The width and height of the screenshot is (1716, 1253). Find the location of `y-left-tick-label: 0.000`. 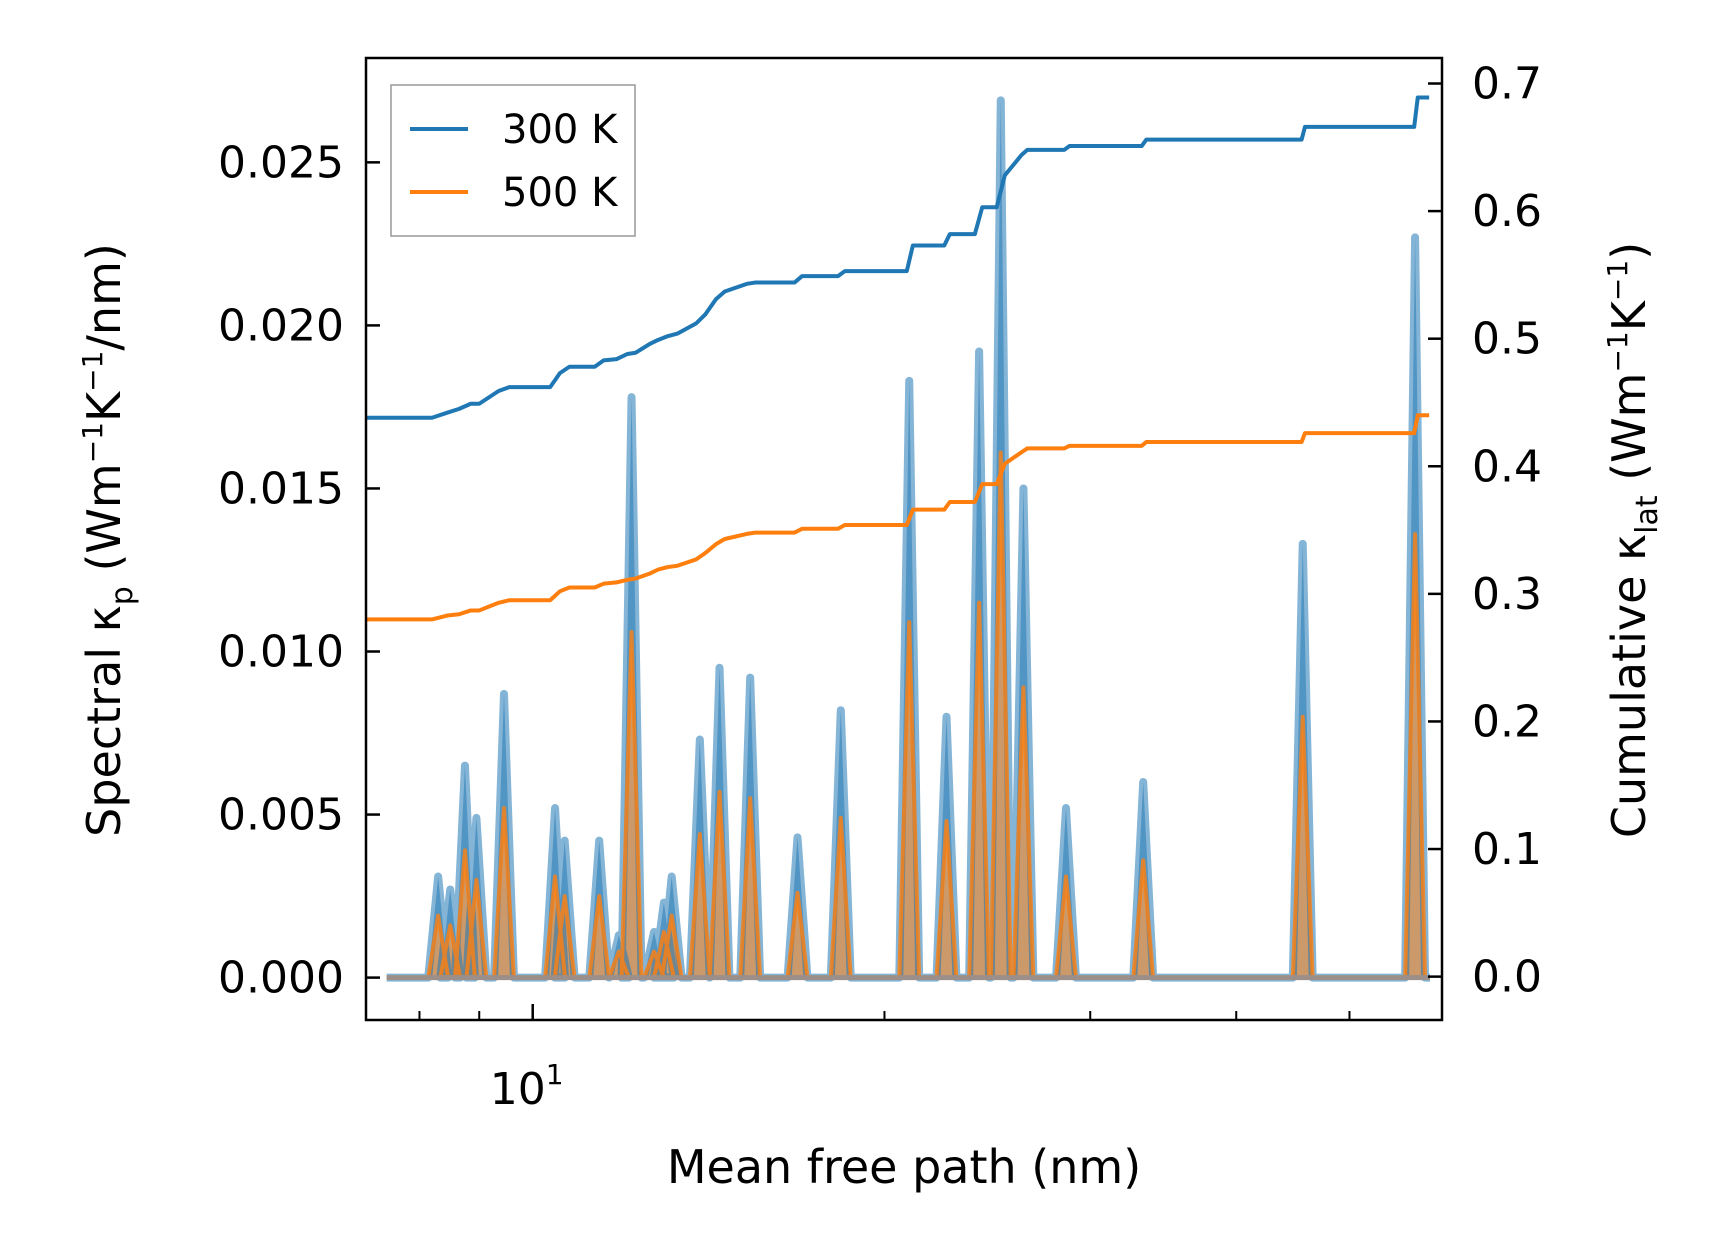

y-left-tick-label: 0.000 is located at coordinates (281, 978).